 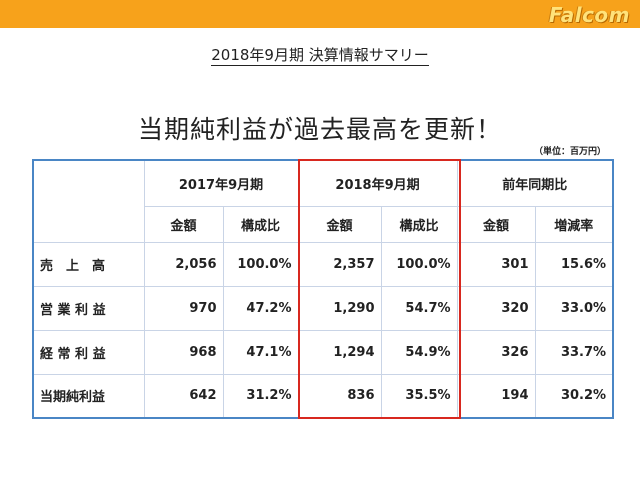 I want to click on col-header-amount-2017: 金額, so click(x=183, y=224).